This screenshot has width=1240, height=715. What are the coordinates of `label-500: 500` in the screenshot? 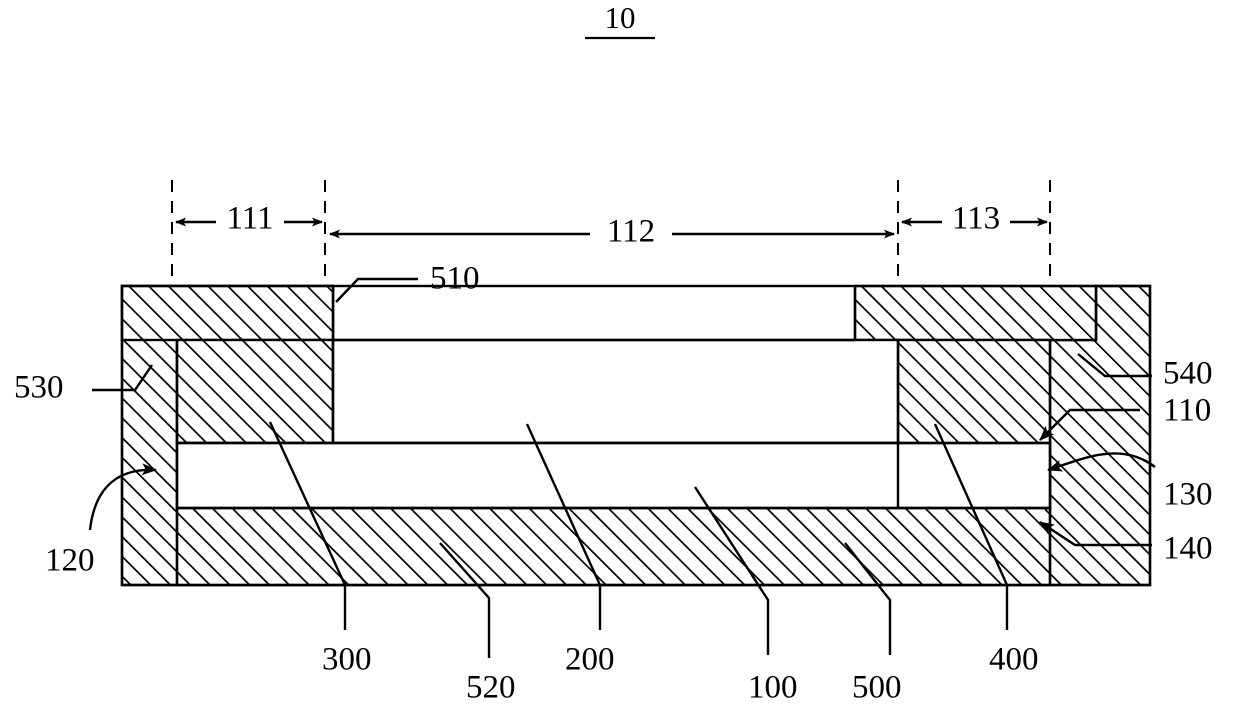 It's located at (877, 688).